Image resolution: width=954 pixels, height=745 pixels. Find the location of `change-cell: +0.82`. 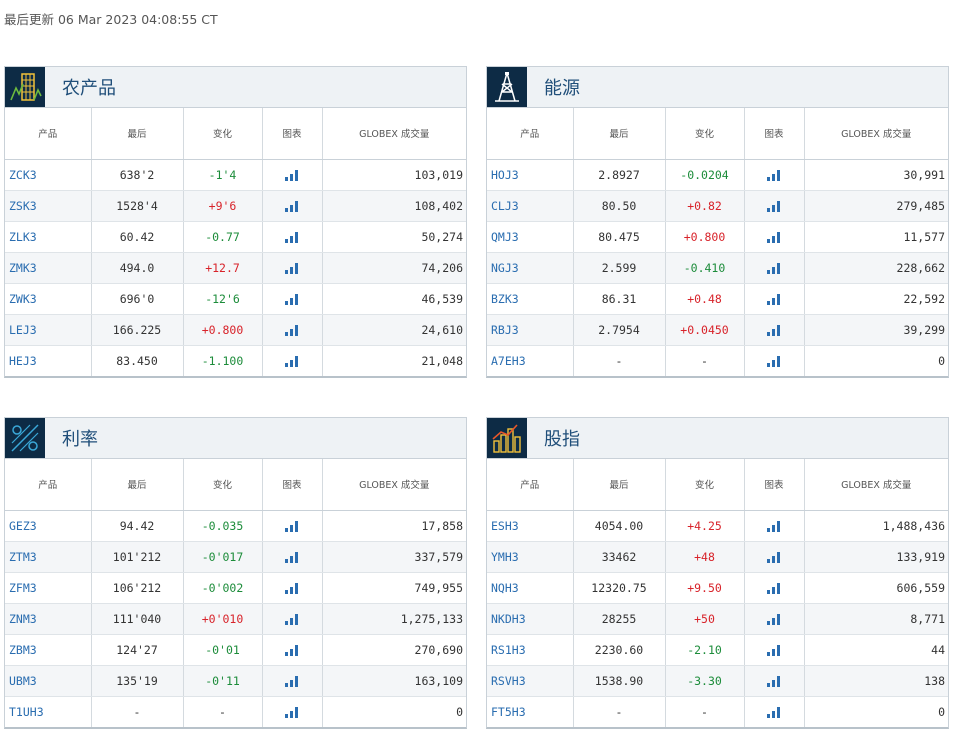

change-cell: +0.82 is located at coordinates (705, 206).